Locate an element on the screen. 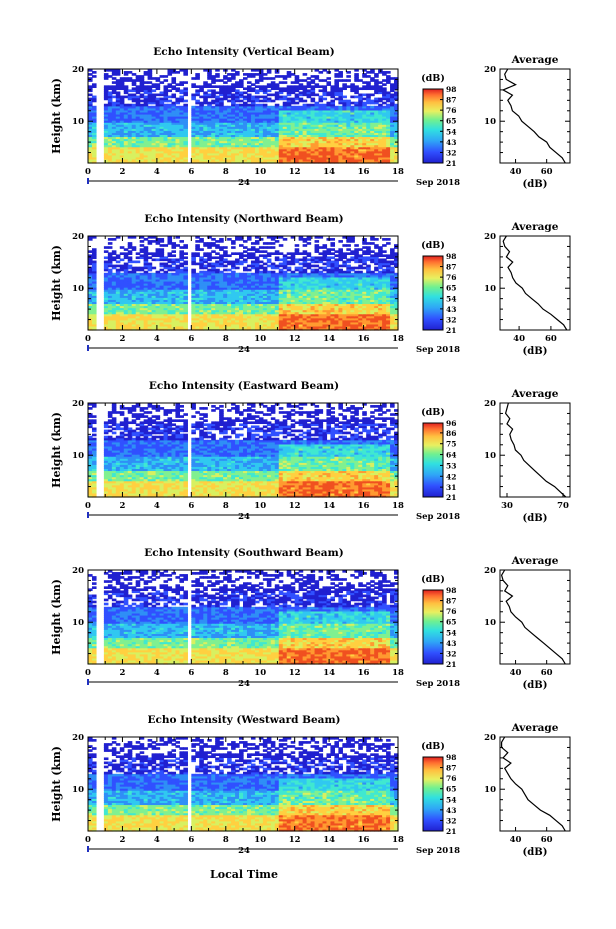  y-axis-label: Height (km) is located at coordinates (56, 116).